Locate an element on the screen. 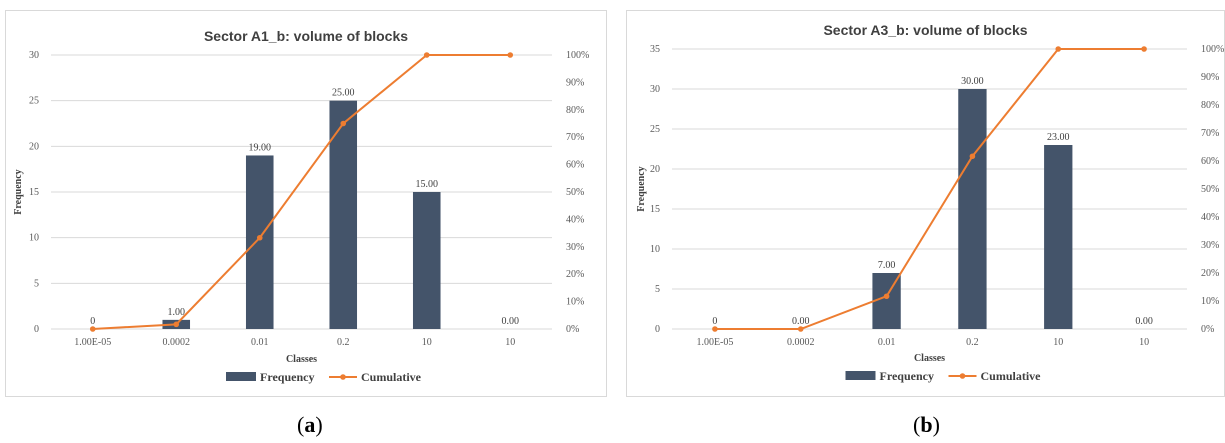 This screenshot has height=443, width=1225. chart-a-y2-tick-label: 30% is located at coordinates (575, 247).